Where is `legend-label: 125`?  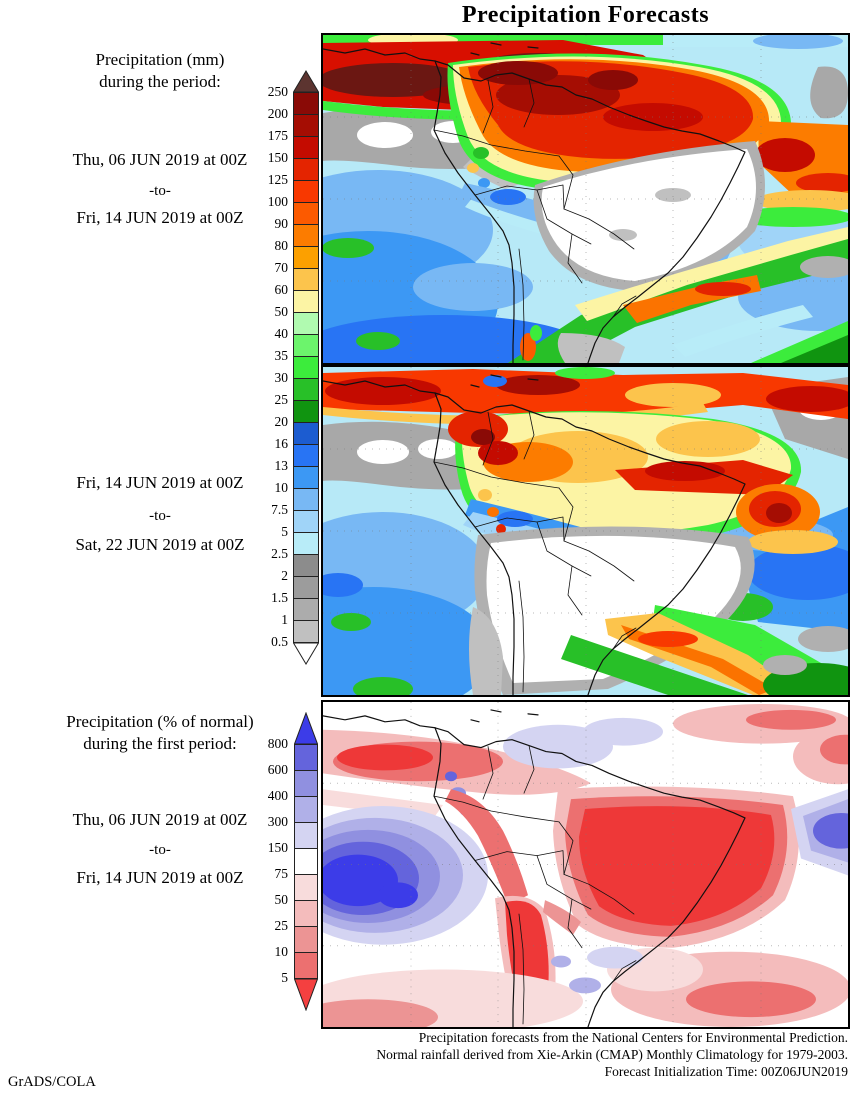
legend-label: 125 is located at coordinates (277, 179).